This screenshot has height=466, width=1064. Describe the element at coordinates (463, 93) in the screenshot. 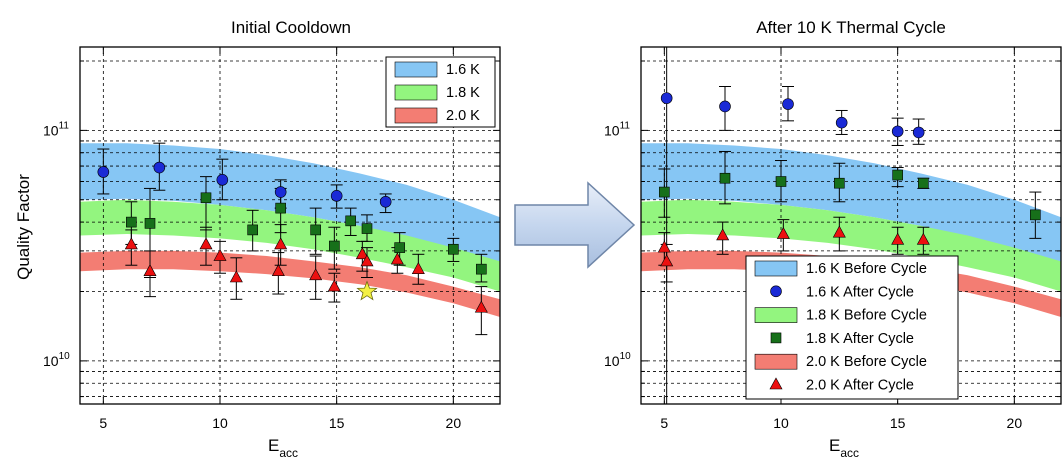

I see `legend-label: 1.8 K` at that location.